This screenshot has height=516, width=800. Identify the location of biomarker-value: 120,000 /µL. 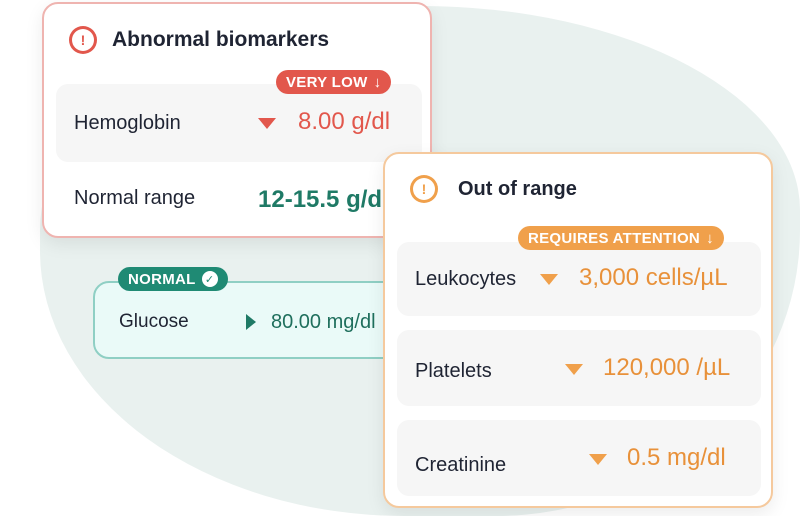
(667, 367).